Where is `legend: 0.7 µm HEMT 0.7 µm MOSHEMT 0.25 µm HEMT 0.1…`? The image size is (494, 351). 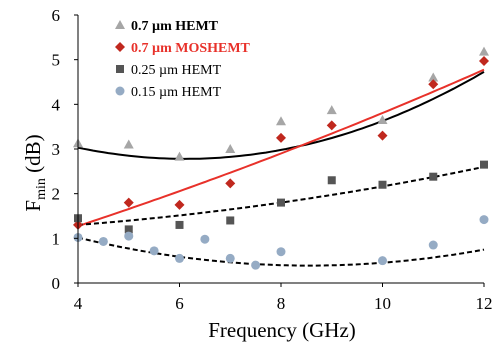
legend: 0.7 µm HEMT 0.7 µm MOSHEMT 0.25 µm HEMT 0.1… is located at coordinates (183, 59).